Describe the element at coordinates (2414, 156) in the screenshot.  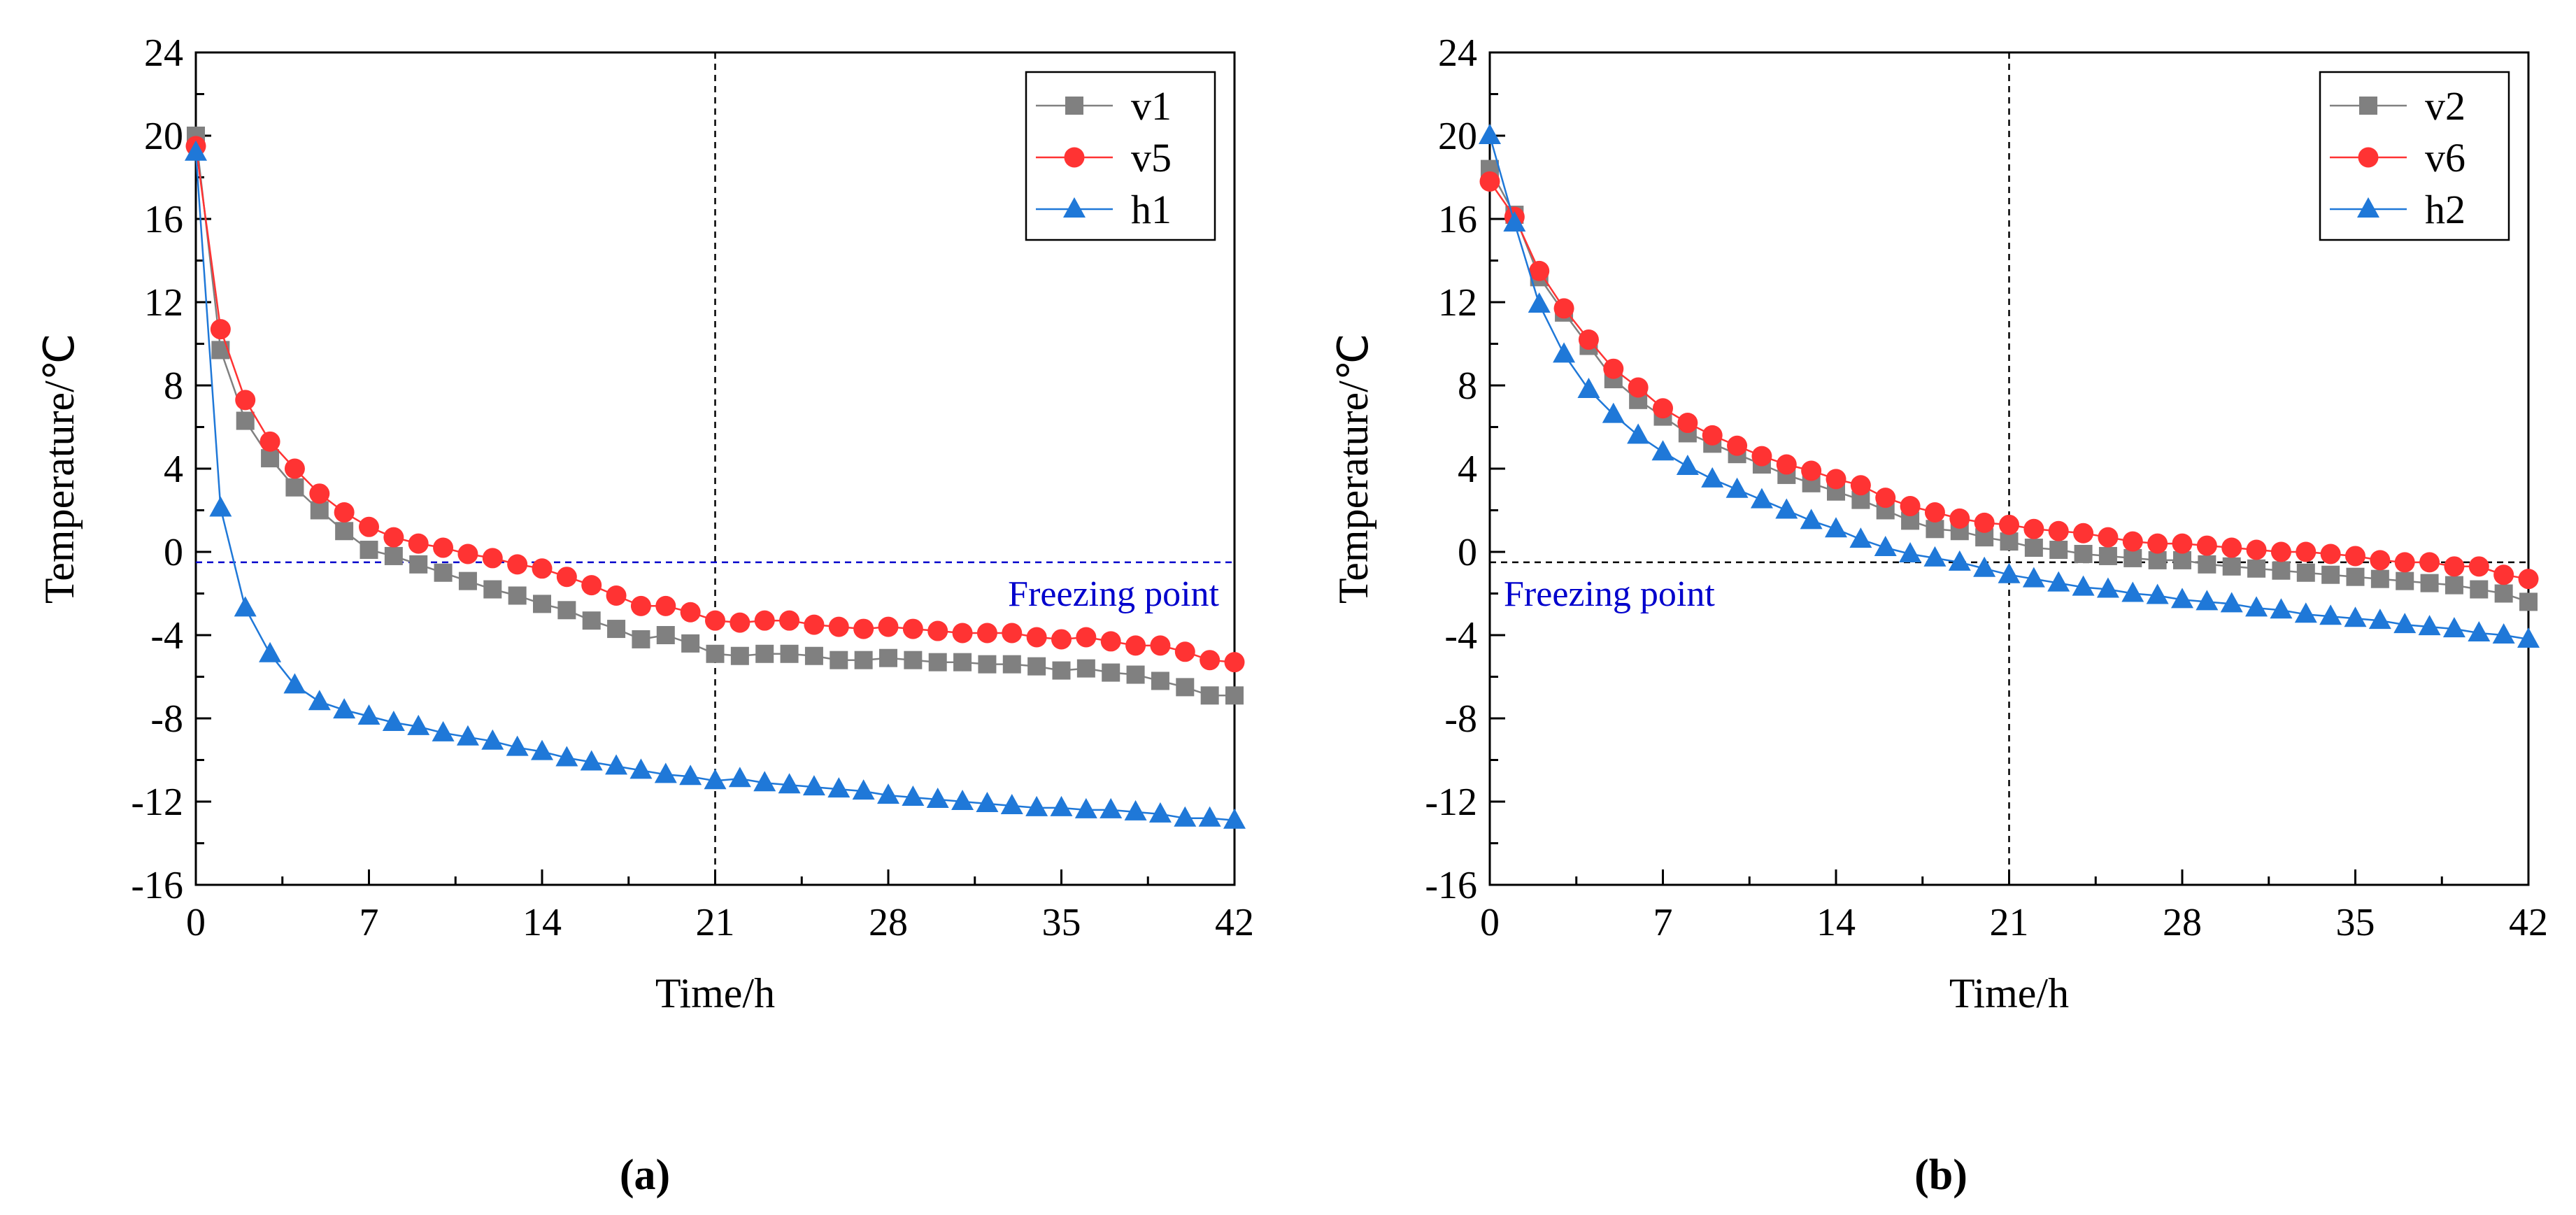
I see `legend: v2 v6 h2` at that location.